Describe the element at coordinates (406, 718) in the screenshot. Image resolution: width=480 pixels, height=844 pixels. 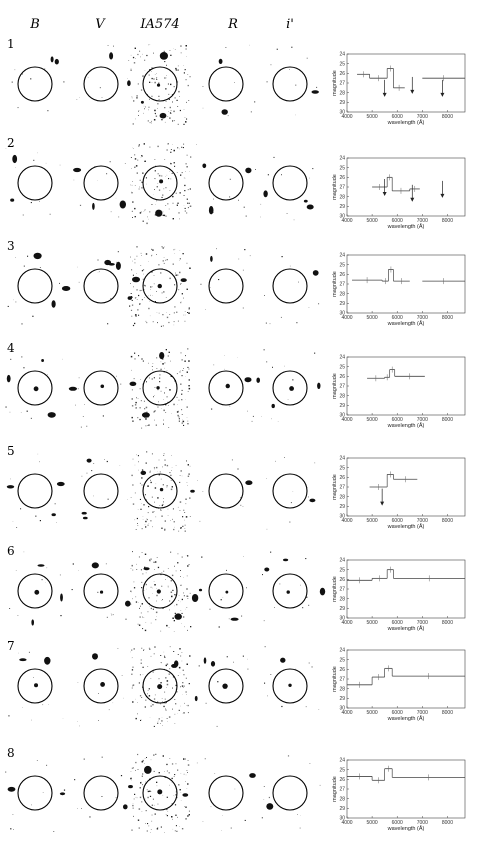
I see `x-axis-label: wavelength (Å)` at that location.